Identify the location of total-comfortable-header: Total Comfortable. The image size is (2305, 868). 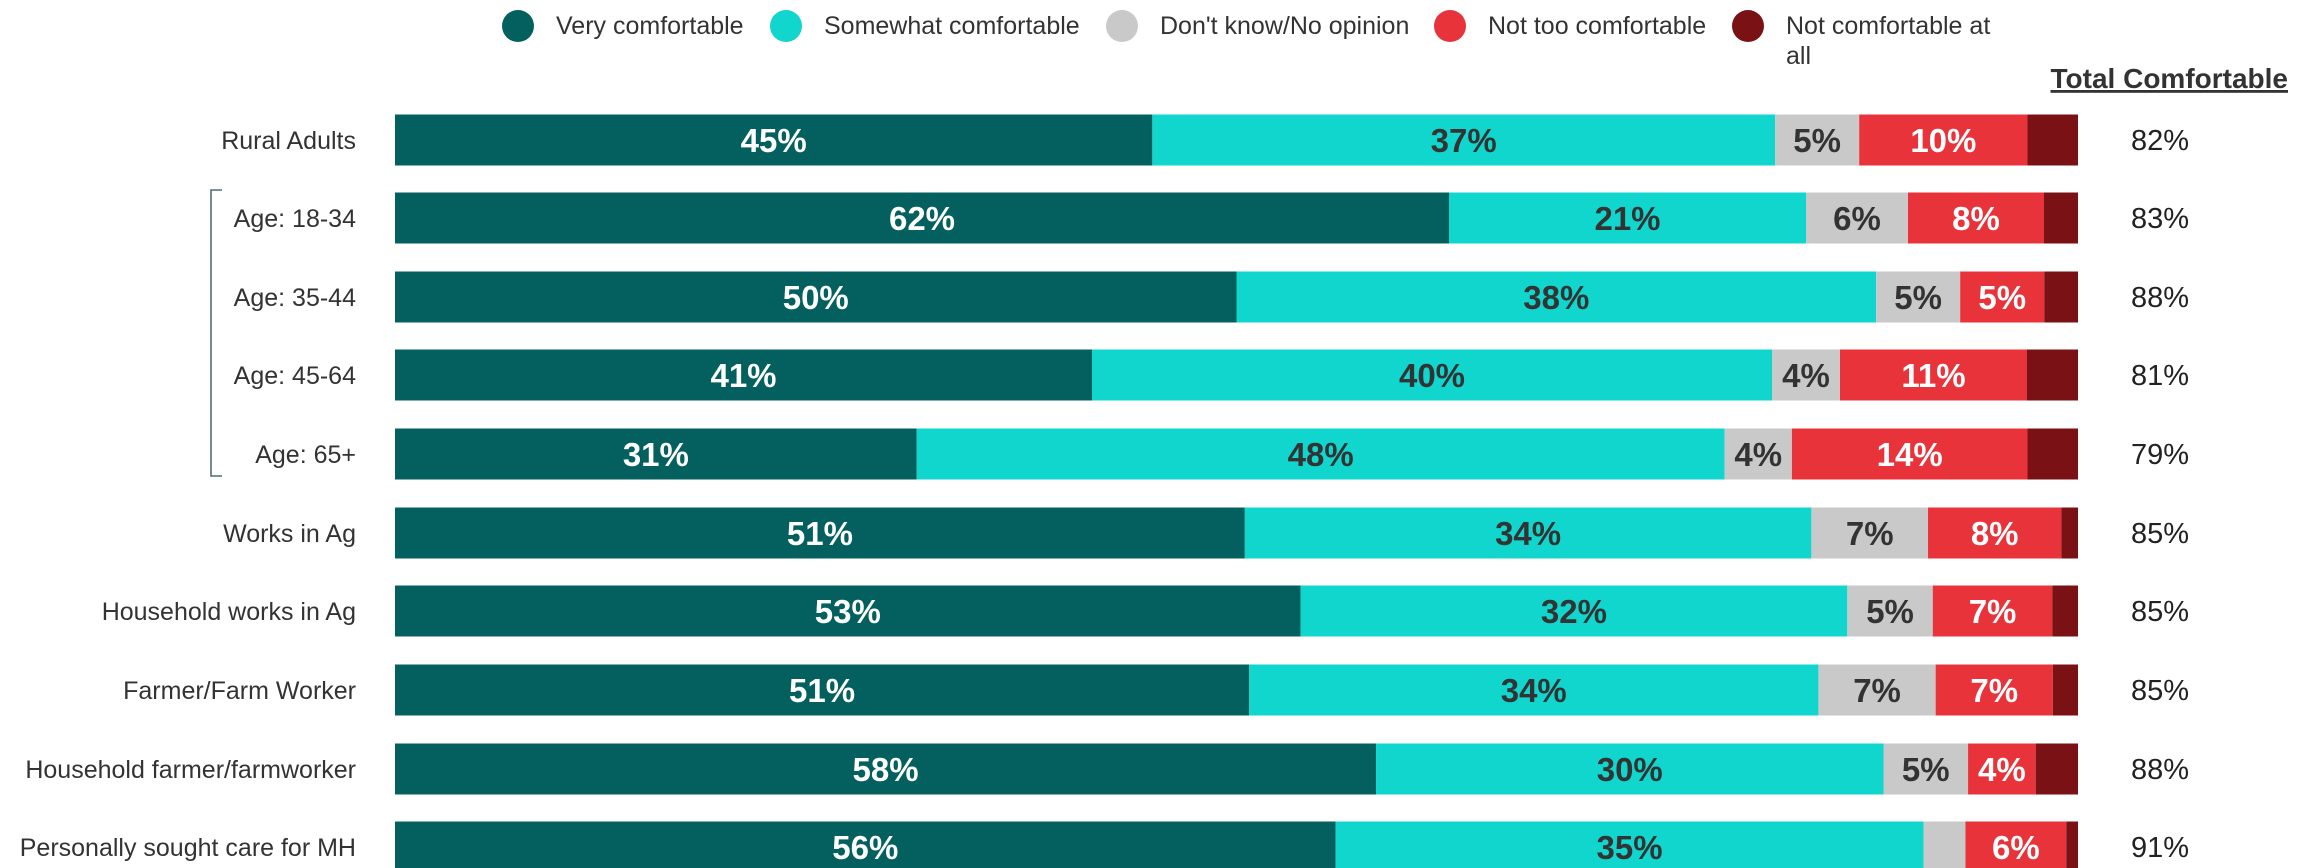
(2169, 78).